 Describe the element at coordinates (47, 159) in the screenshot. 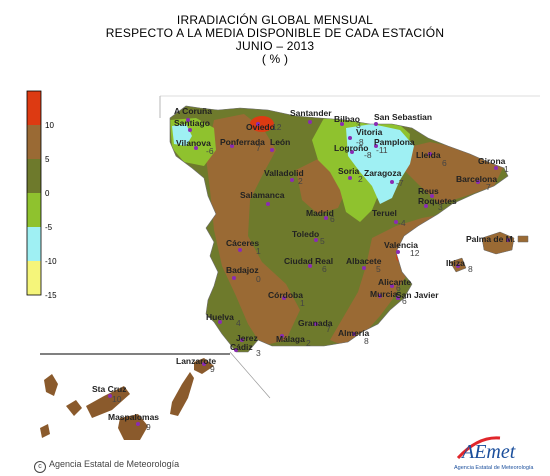

I see `legend-tick-5: 5` at that location.